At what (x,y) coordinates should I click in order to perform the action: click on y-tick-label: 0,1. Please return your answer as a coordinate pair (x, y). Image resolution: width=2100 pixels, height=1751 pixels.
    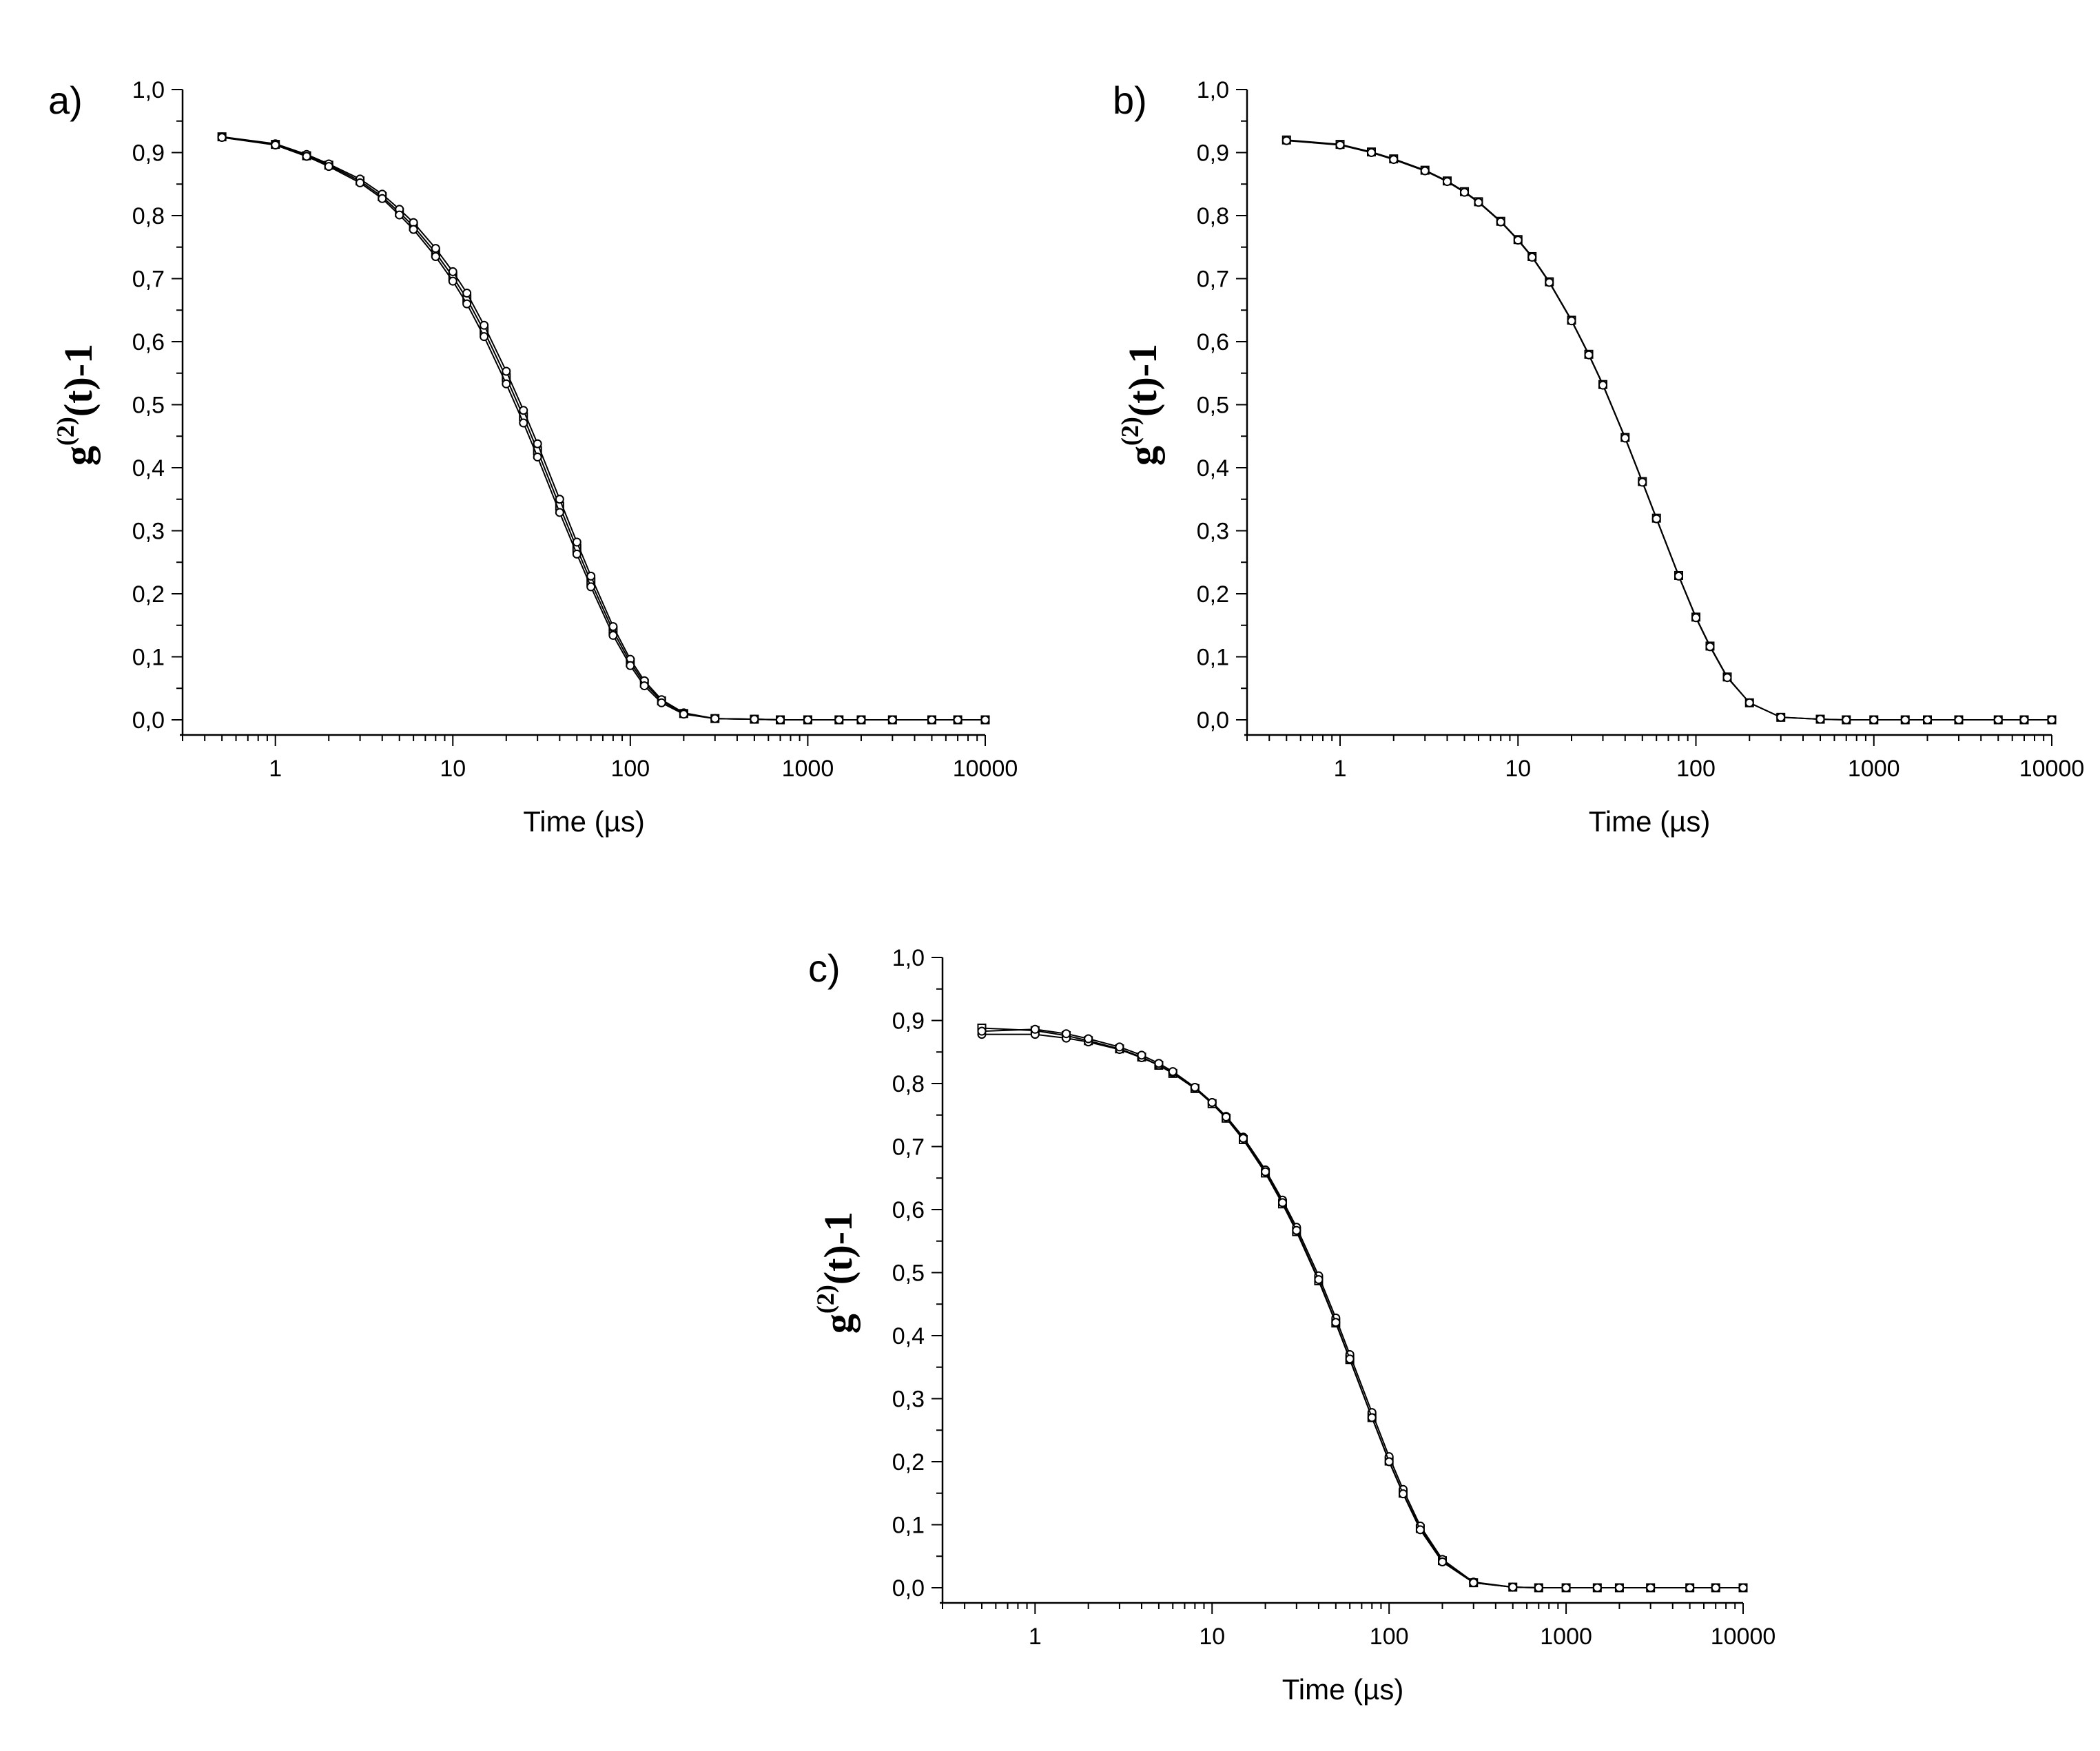
    Looking at the image, I should click on (1213, 658).